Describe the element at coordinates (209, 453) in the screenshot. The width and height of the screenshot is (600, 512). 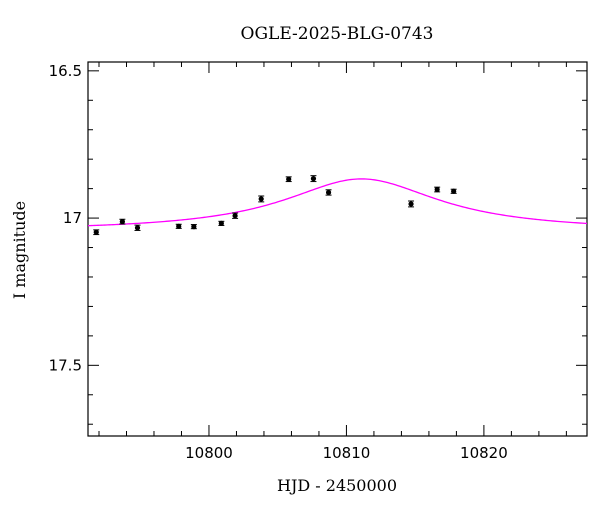
I see `x-tick-label: 10800` at that location.